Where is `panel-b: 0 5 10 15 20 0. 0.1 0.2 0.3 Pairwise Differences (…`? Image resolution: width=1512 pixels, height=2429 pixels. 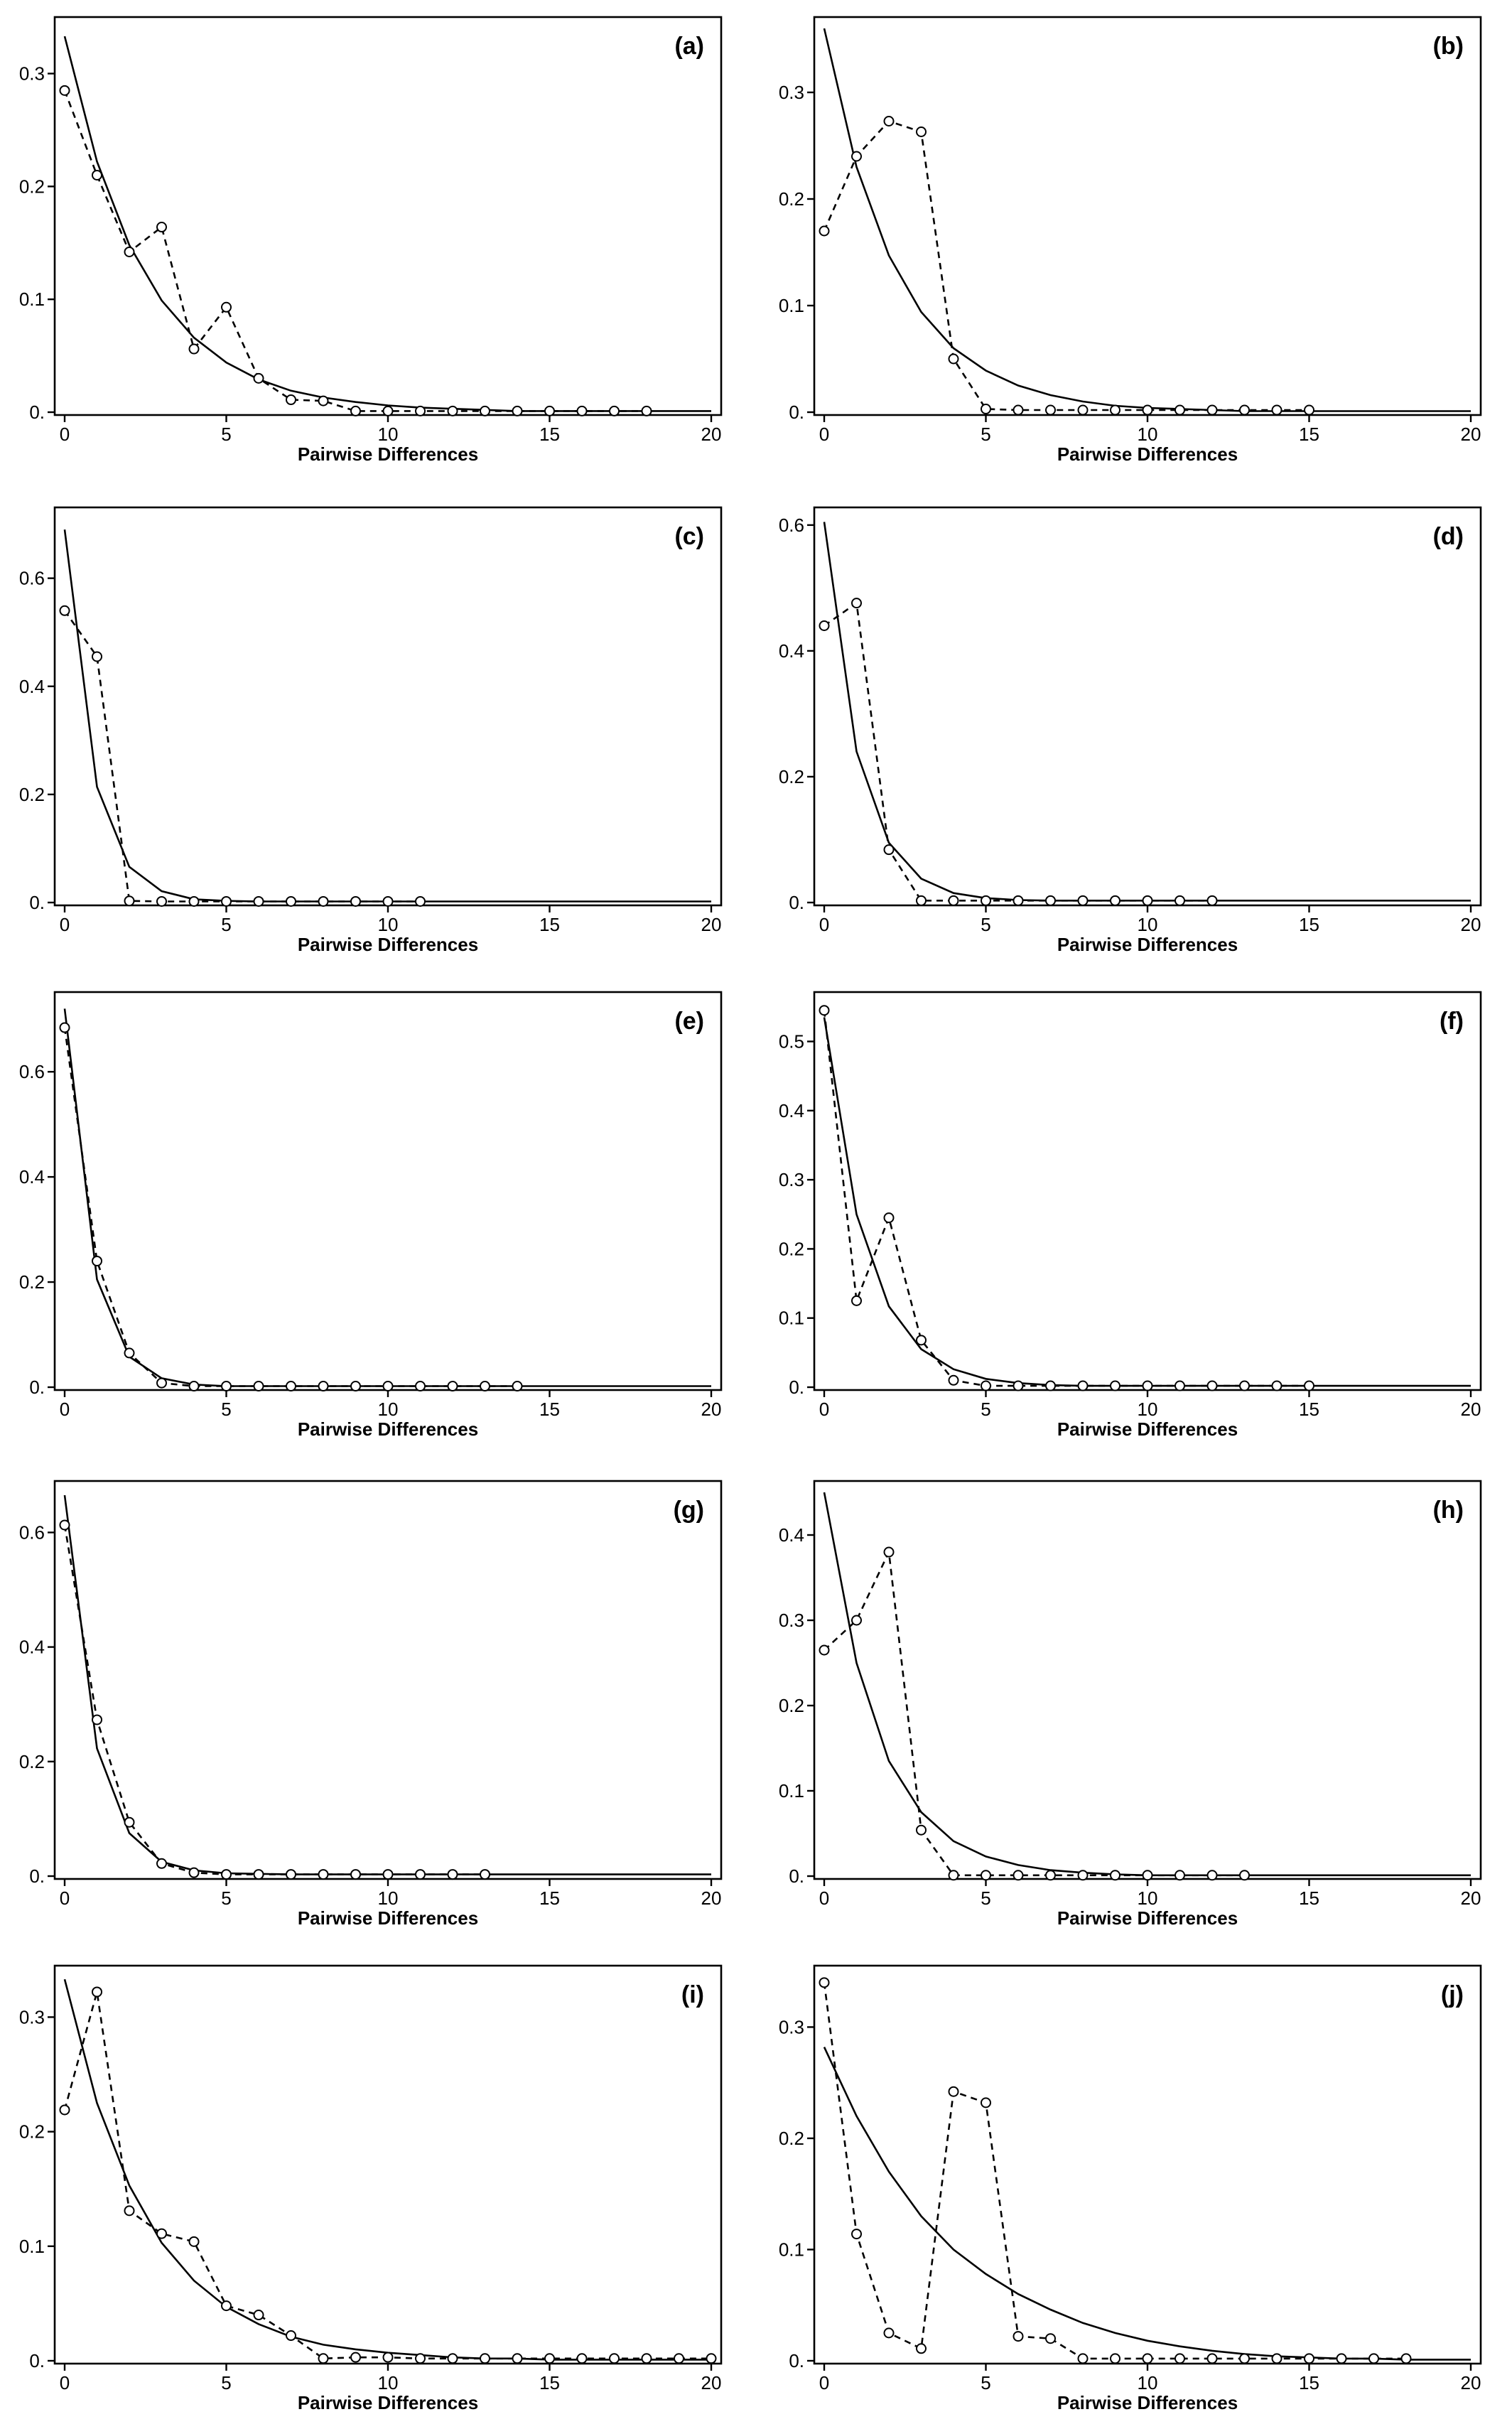
panel-b: 0 5 10 15 20 0. 0.1 0.2 0.3 Pairwise Differences (… is located at coordinates (1130, 240).